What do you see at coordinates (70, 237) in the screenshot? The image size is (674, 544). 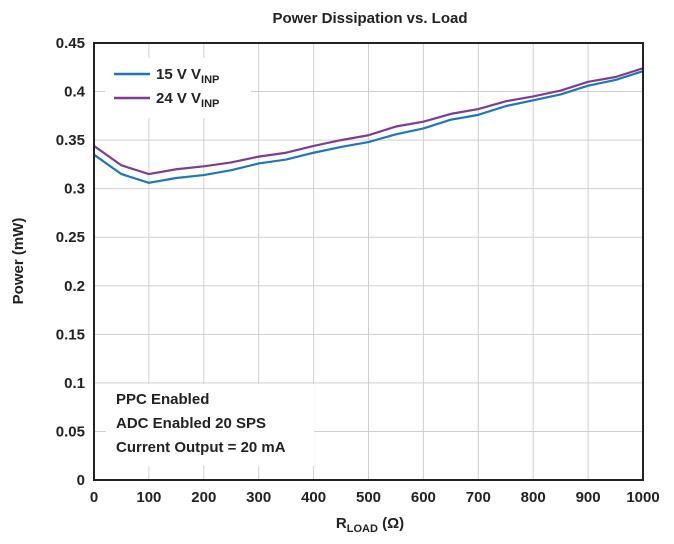 I see `y-tick-label: 0.25` at bounding box center [70, 237].